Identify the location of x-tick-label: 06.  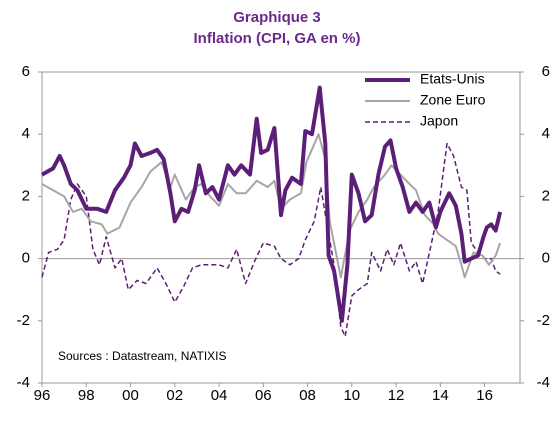
(263, 395).